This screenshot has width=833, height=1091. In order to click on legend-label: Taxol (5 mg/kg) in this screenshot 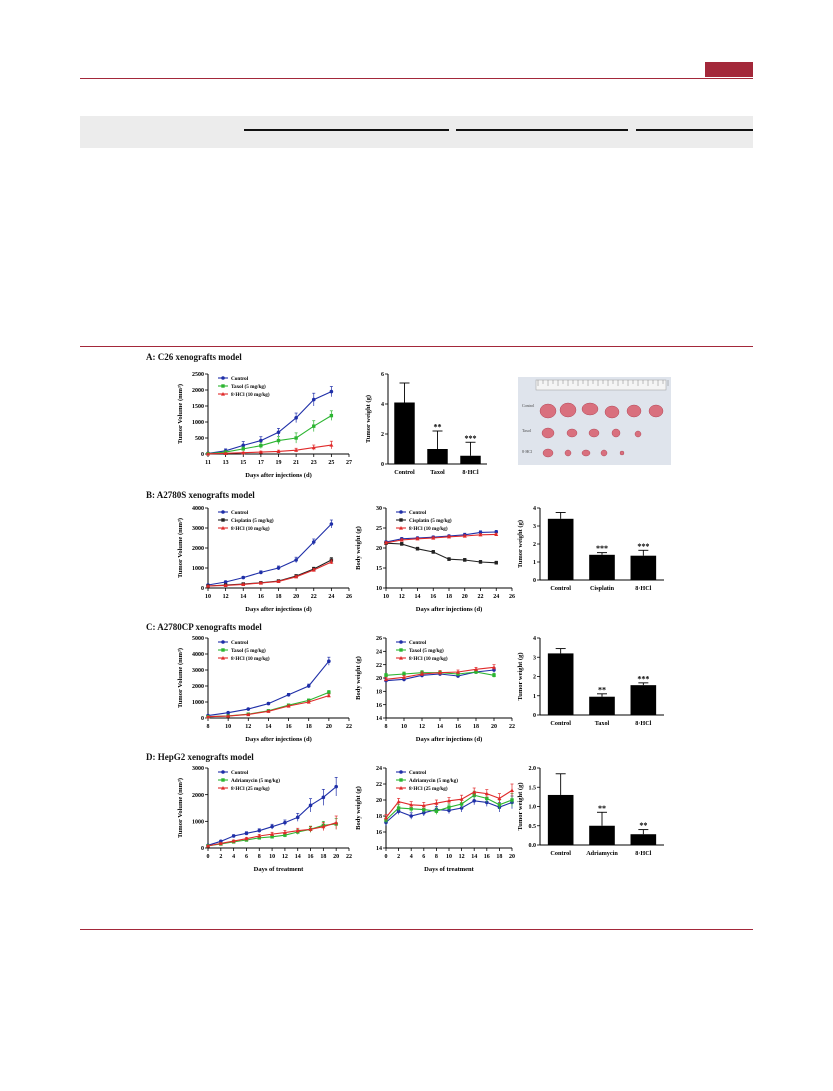, I will do `click(248, 386)`.